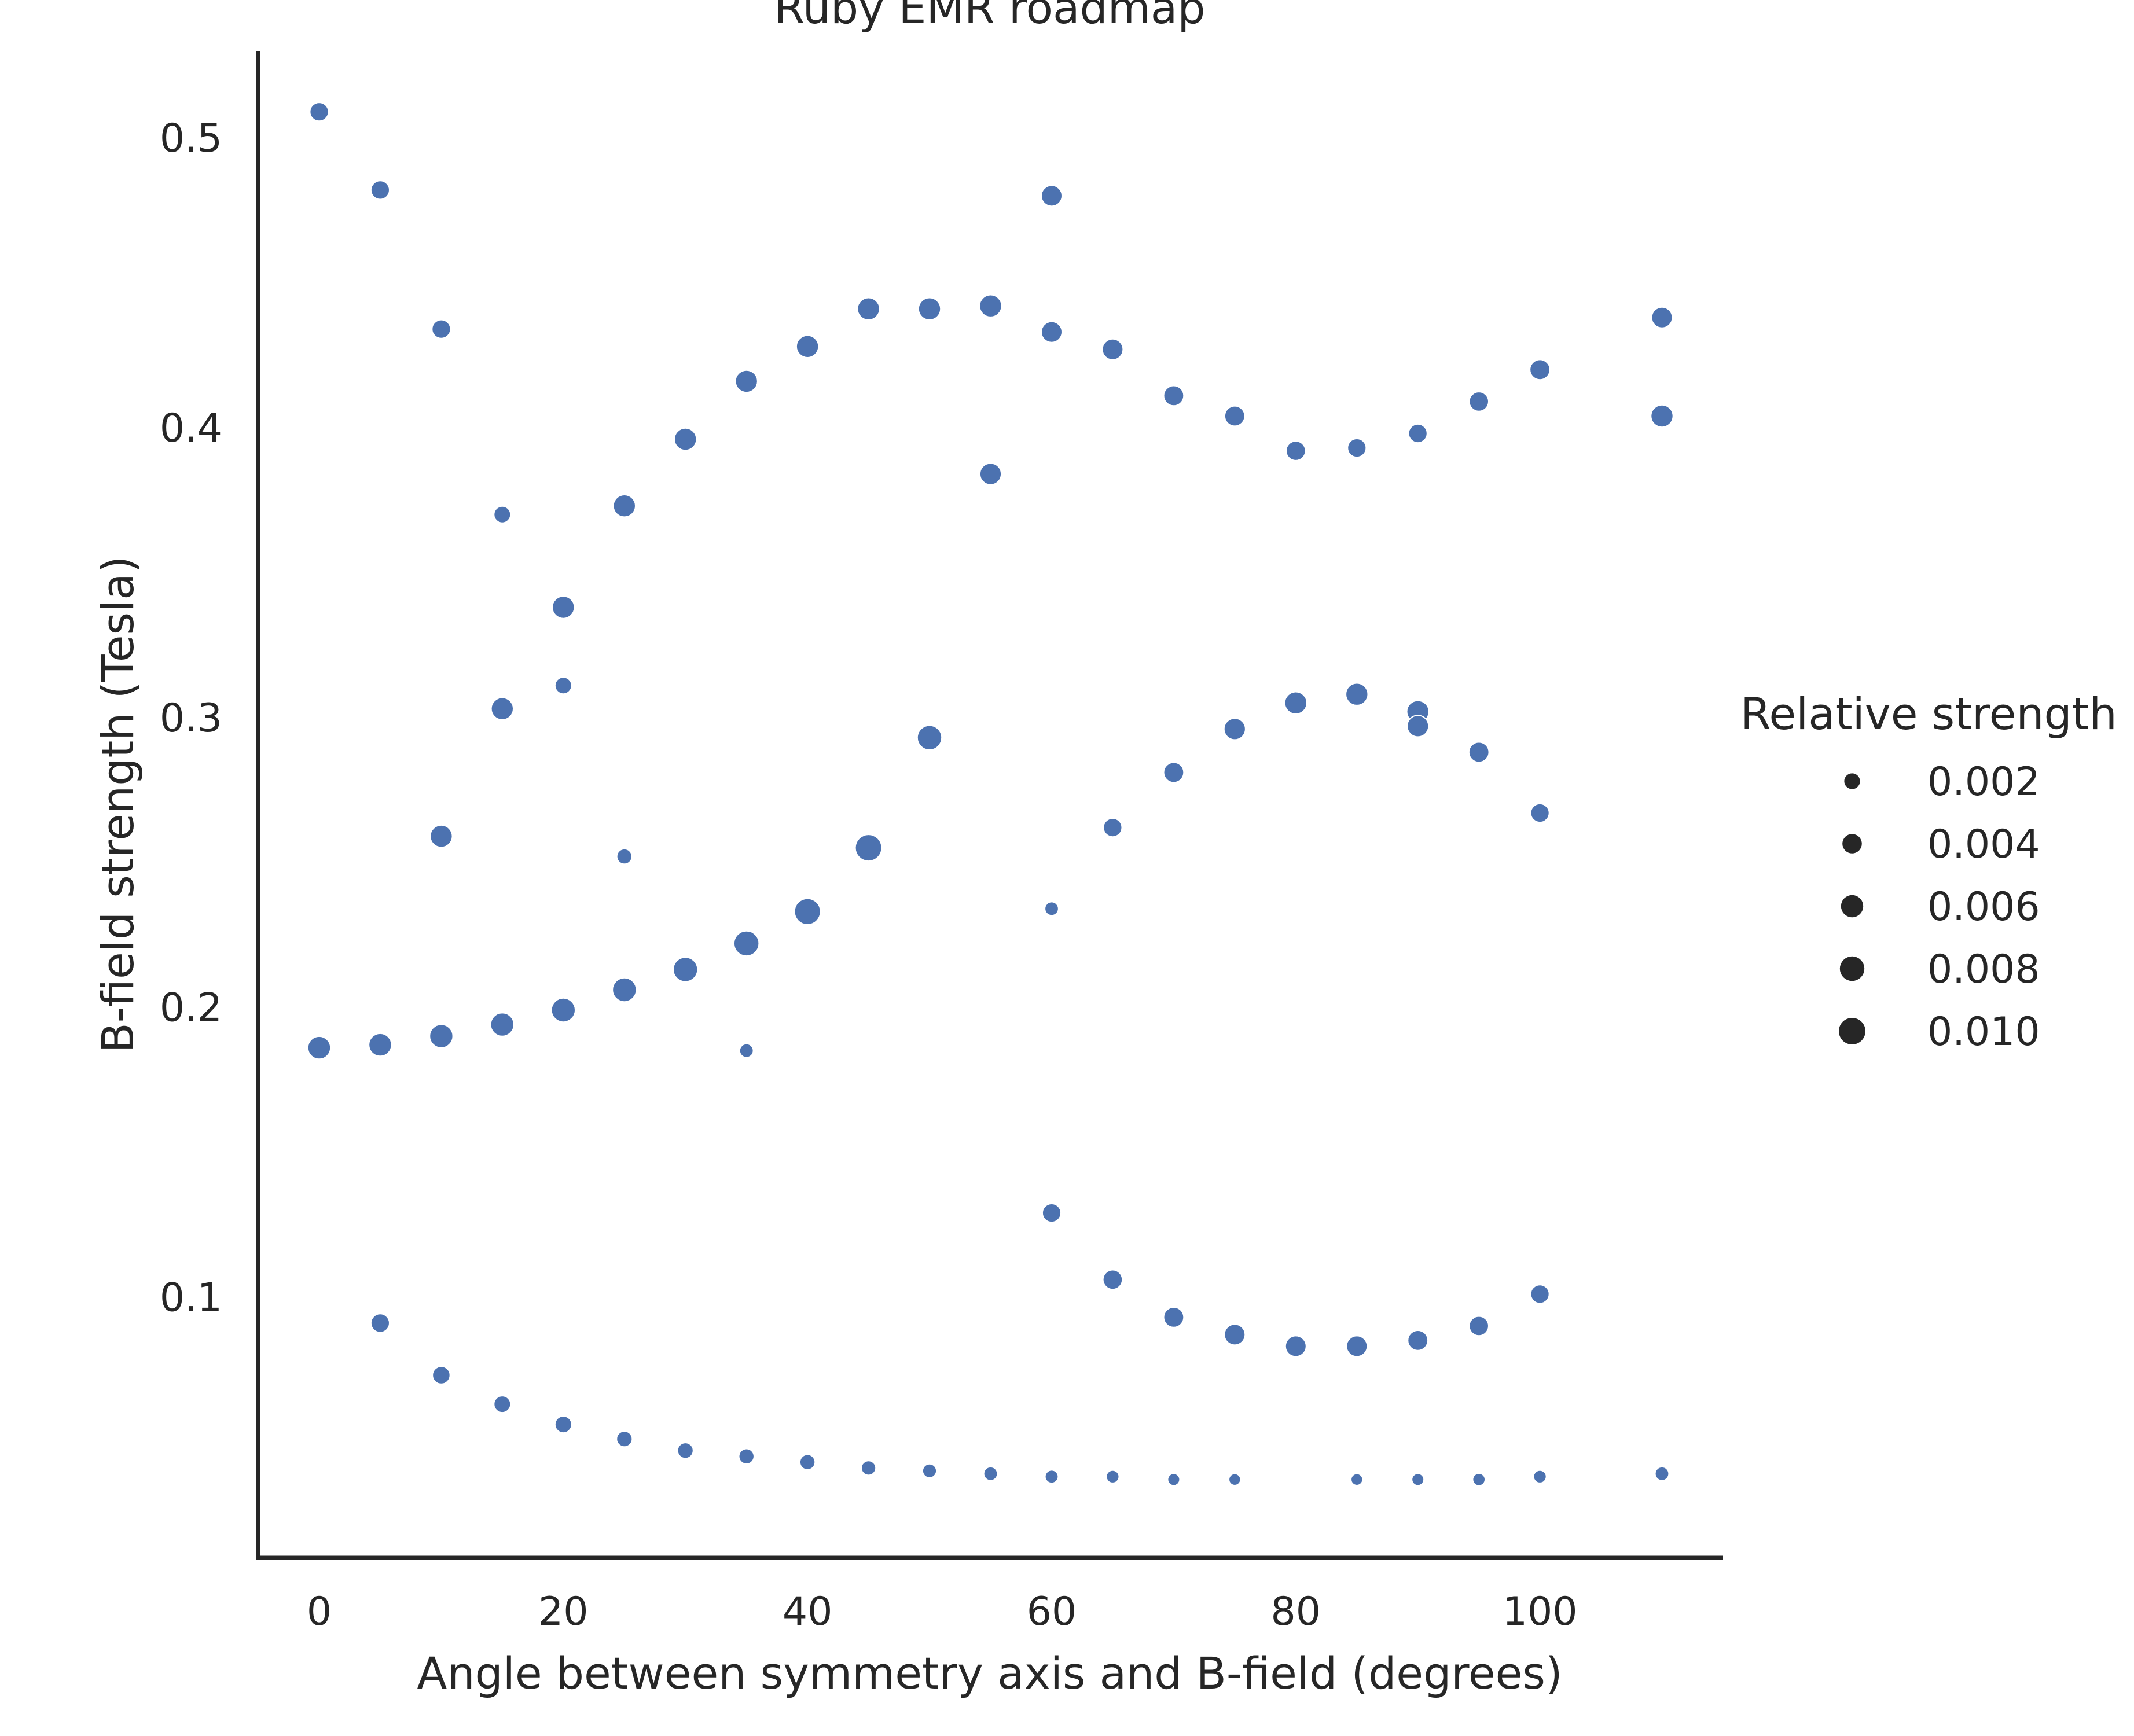  I want to click on chart-title: Ruby EMR roadmap, so click(989, 17).